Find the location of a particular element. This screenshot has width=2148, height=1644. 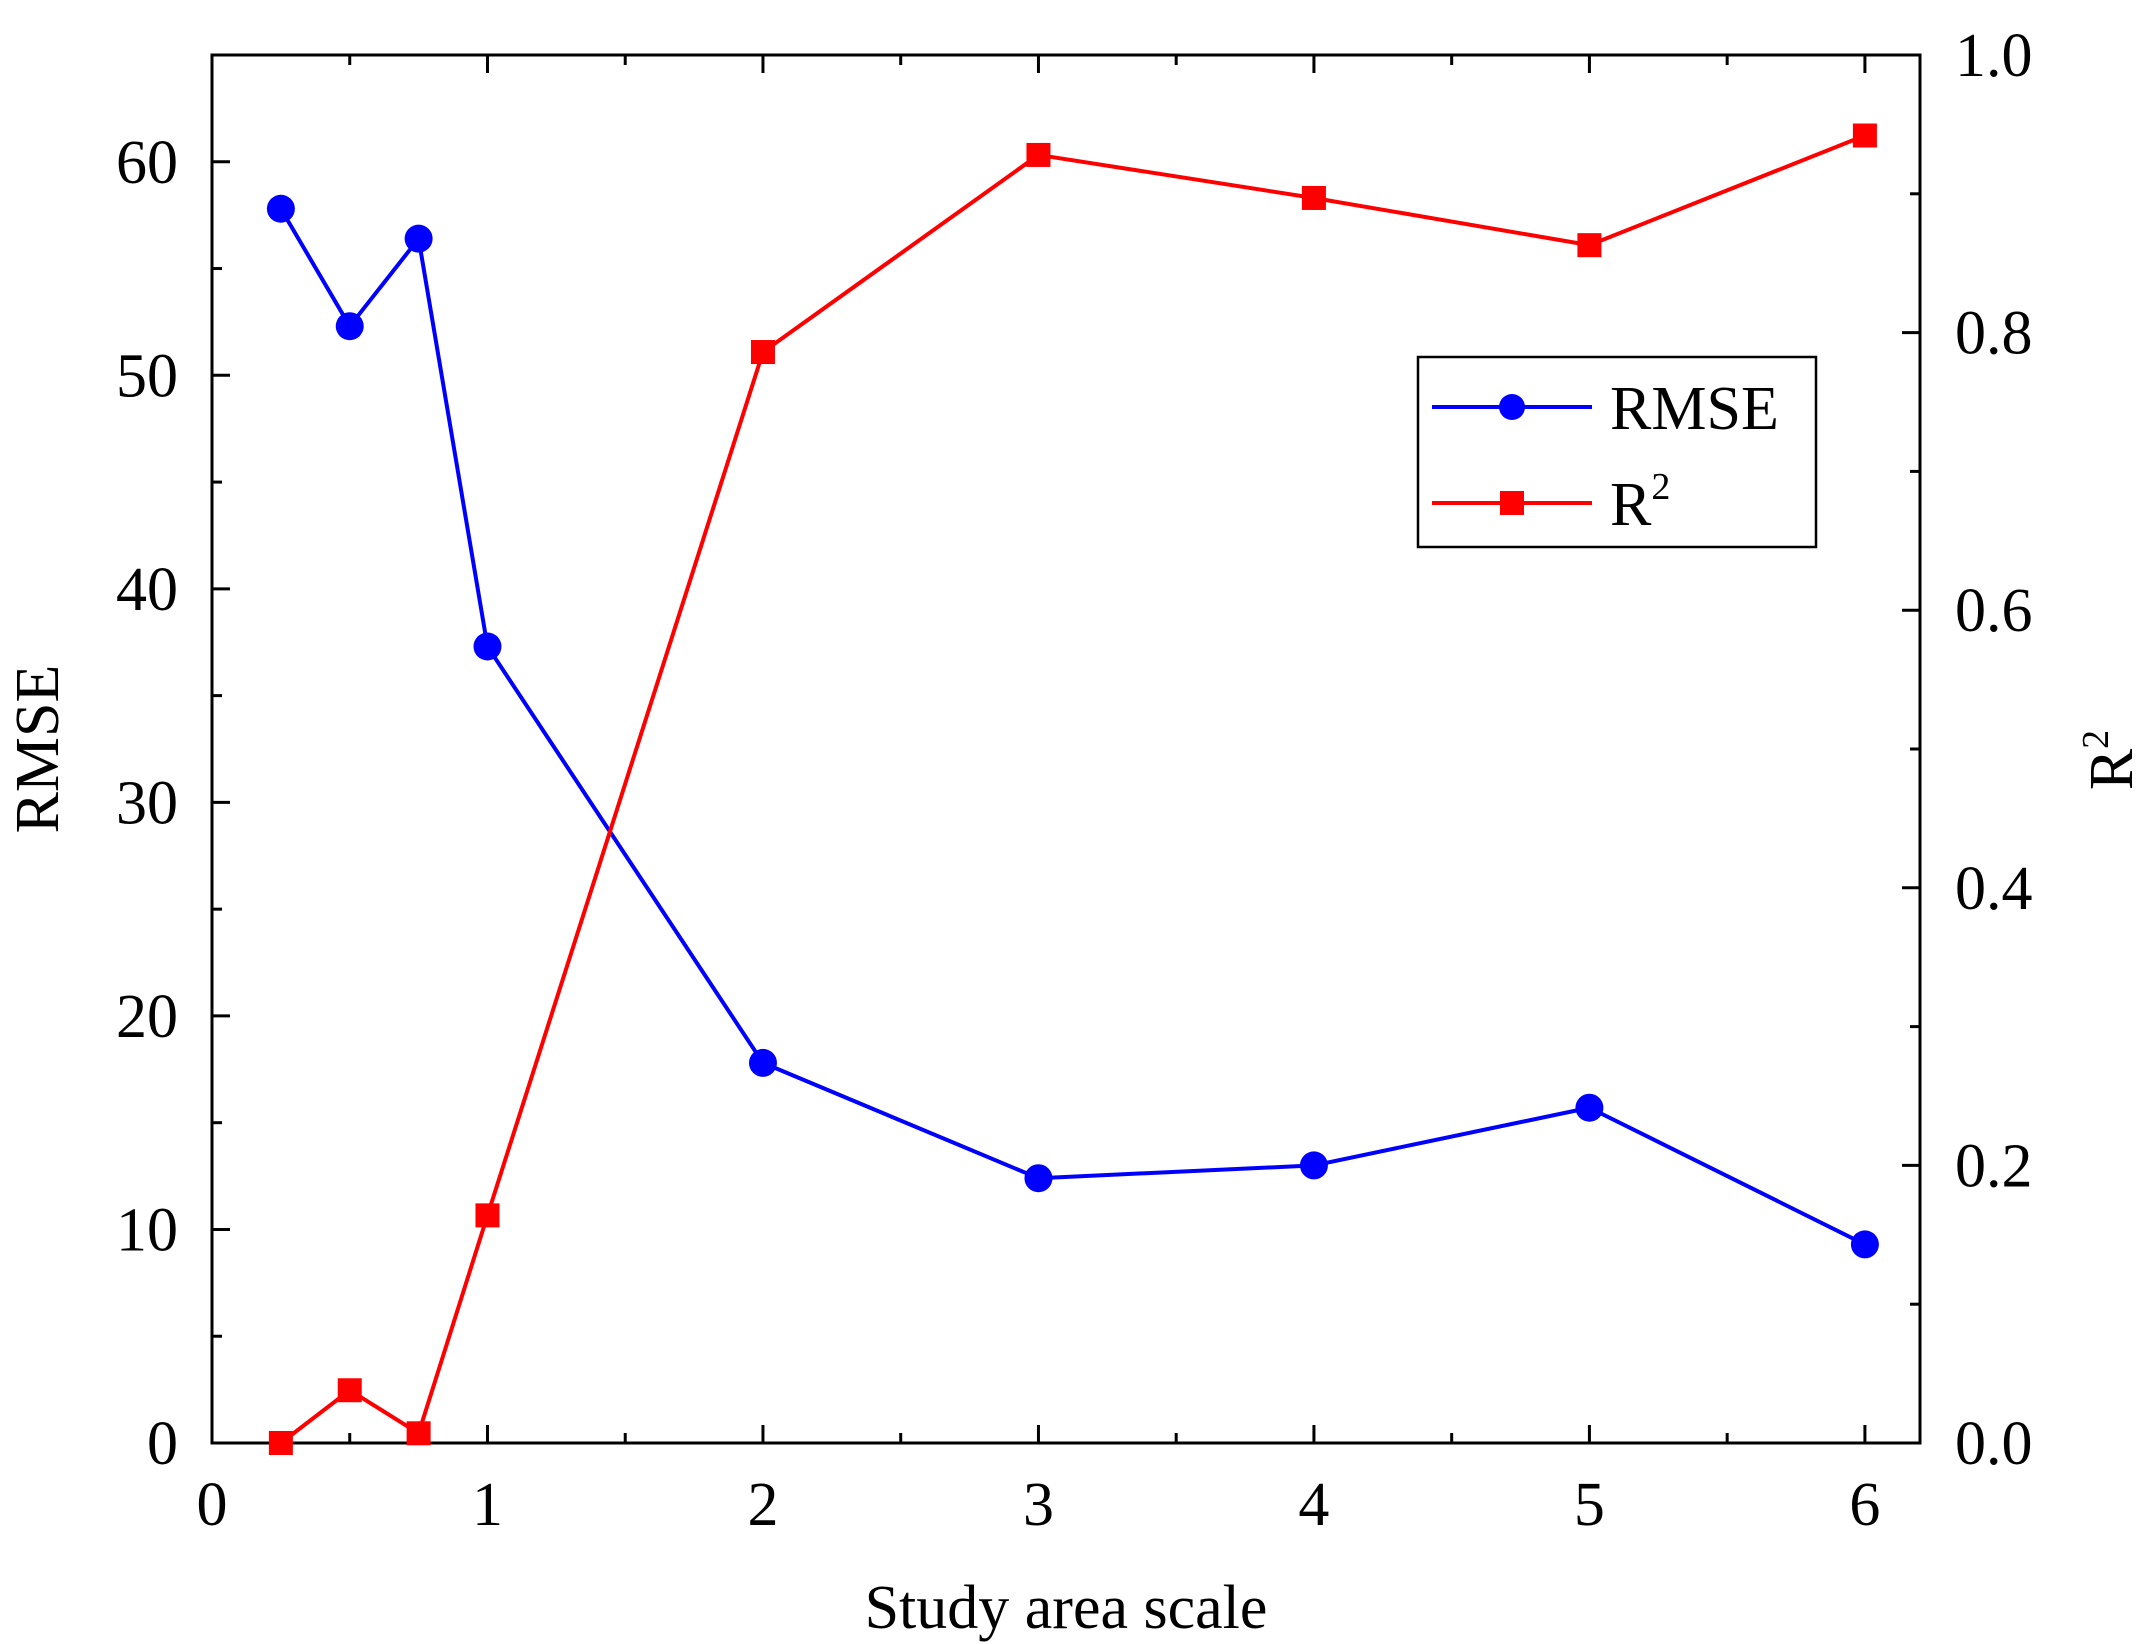

y-right-tick-label: 0.8 is located at coordinates (1994, 334).